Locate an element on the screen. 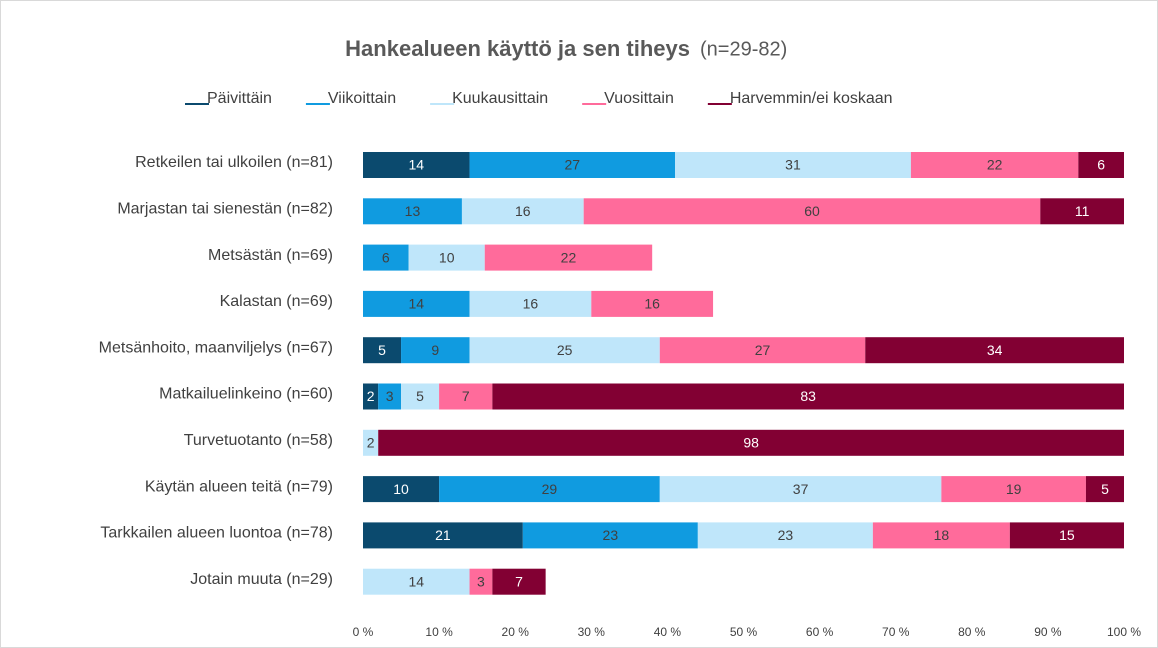 This screenshot has width=1158, height=648. data-label: 18 is located at coordinates (942, 535).